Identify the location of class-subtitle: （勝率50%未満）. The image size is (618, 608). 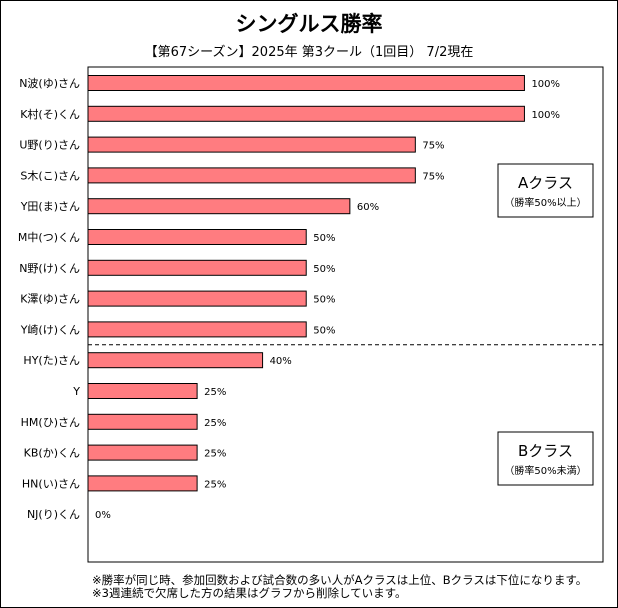
(545, 470).